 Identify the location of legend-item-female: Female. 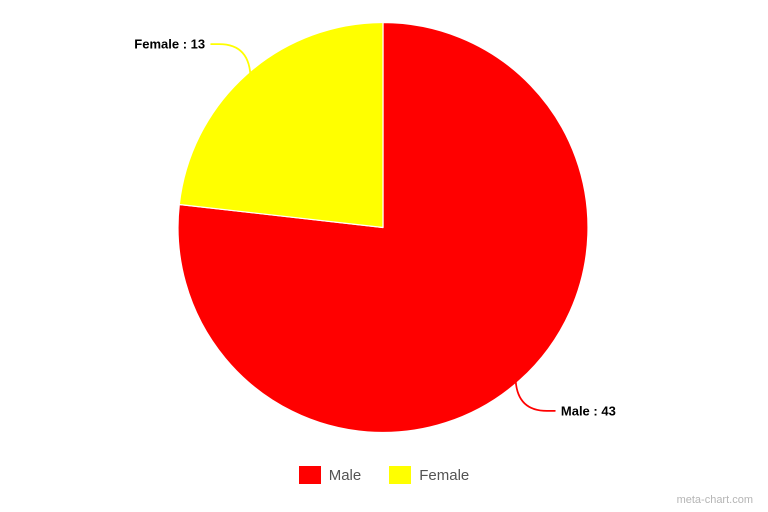
(429, 475).